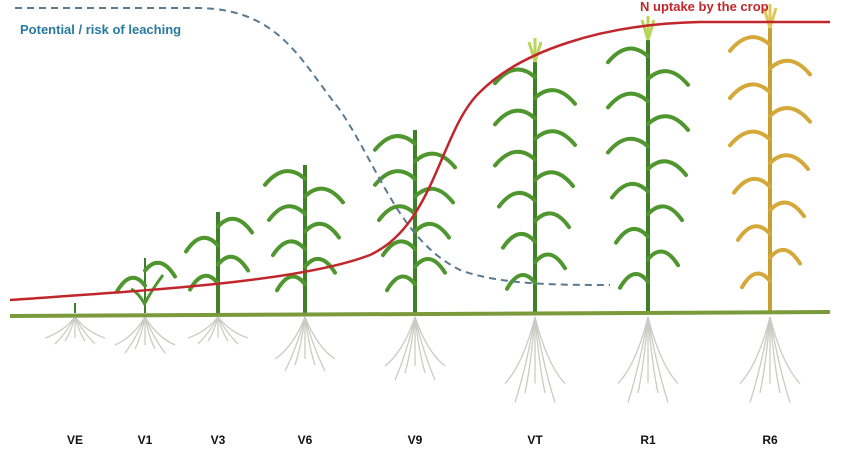 Image resolution: width=845 pixels, height=450 pixels. Describe the element at coordinates (704, 7) in the screenshot. I see `uptake-label: N uptake by the crop` at that location.